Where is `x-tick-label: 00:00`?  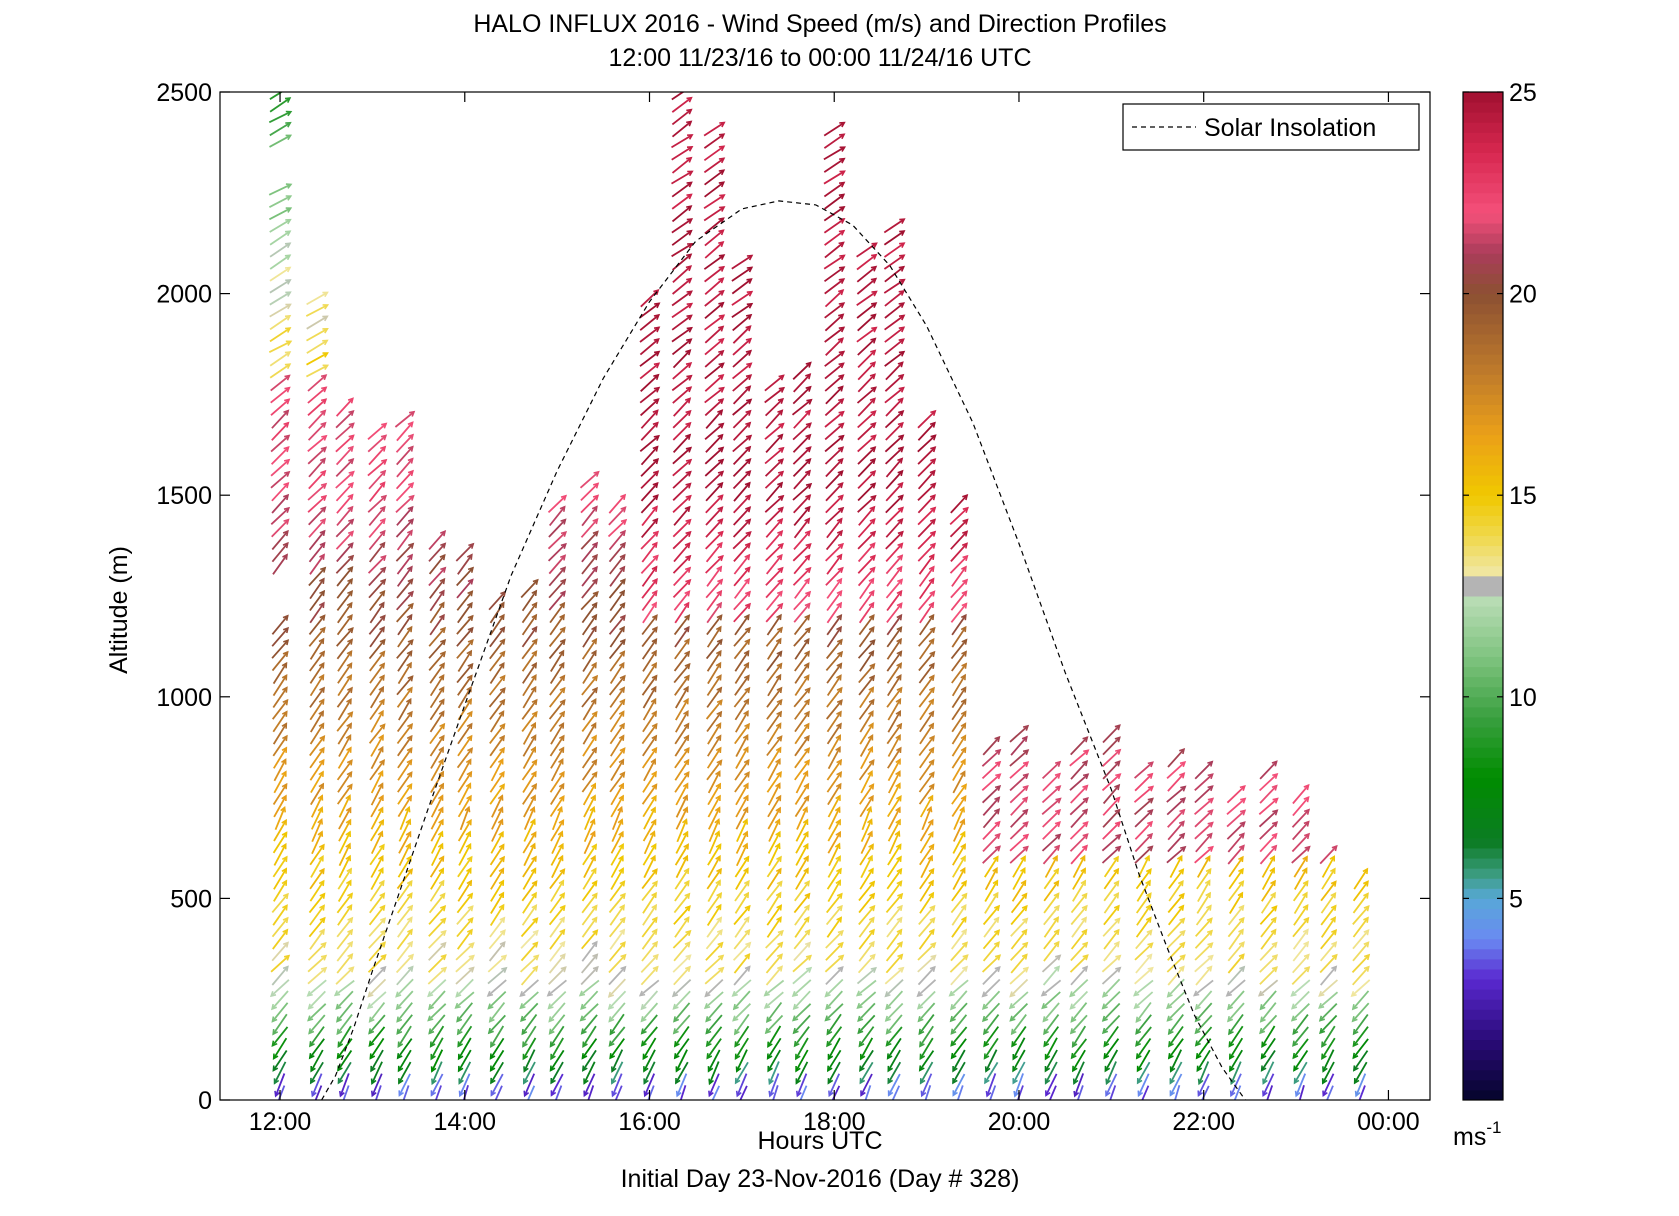
x-tick-label: 00:00 is located at coordinates (1388, 1122).